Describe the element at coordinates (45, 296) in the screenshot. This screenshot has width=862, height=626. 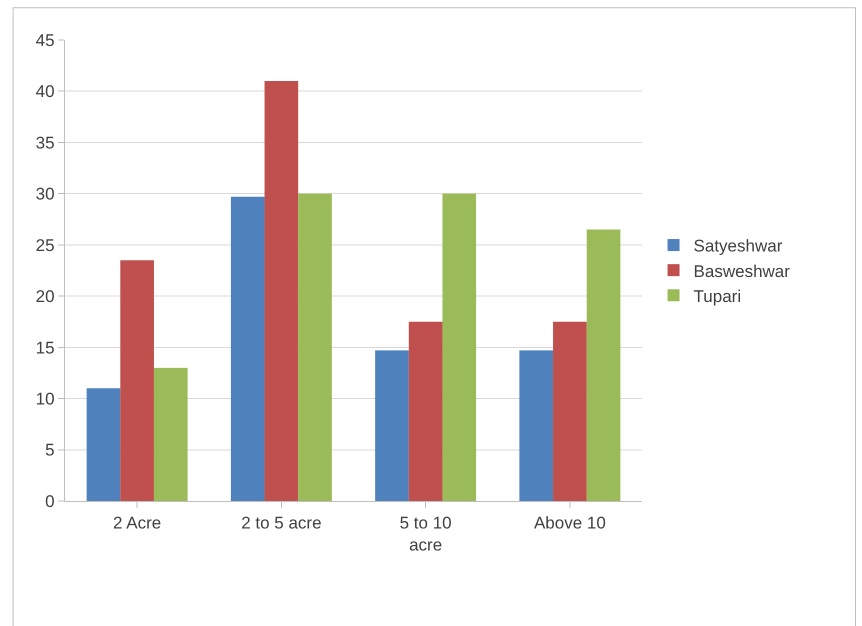
I see `y-tick-label: 20` at that location.